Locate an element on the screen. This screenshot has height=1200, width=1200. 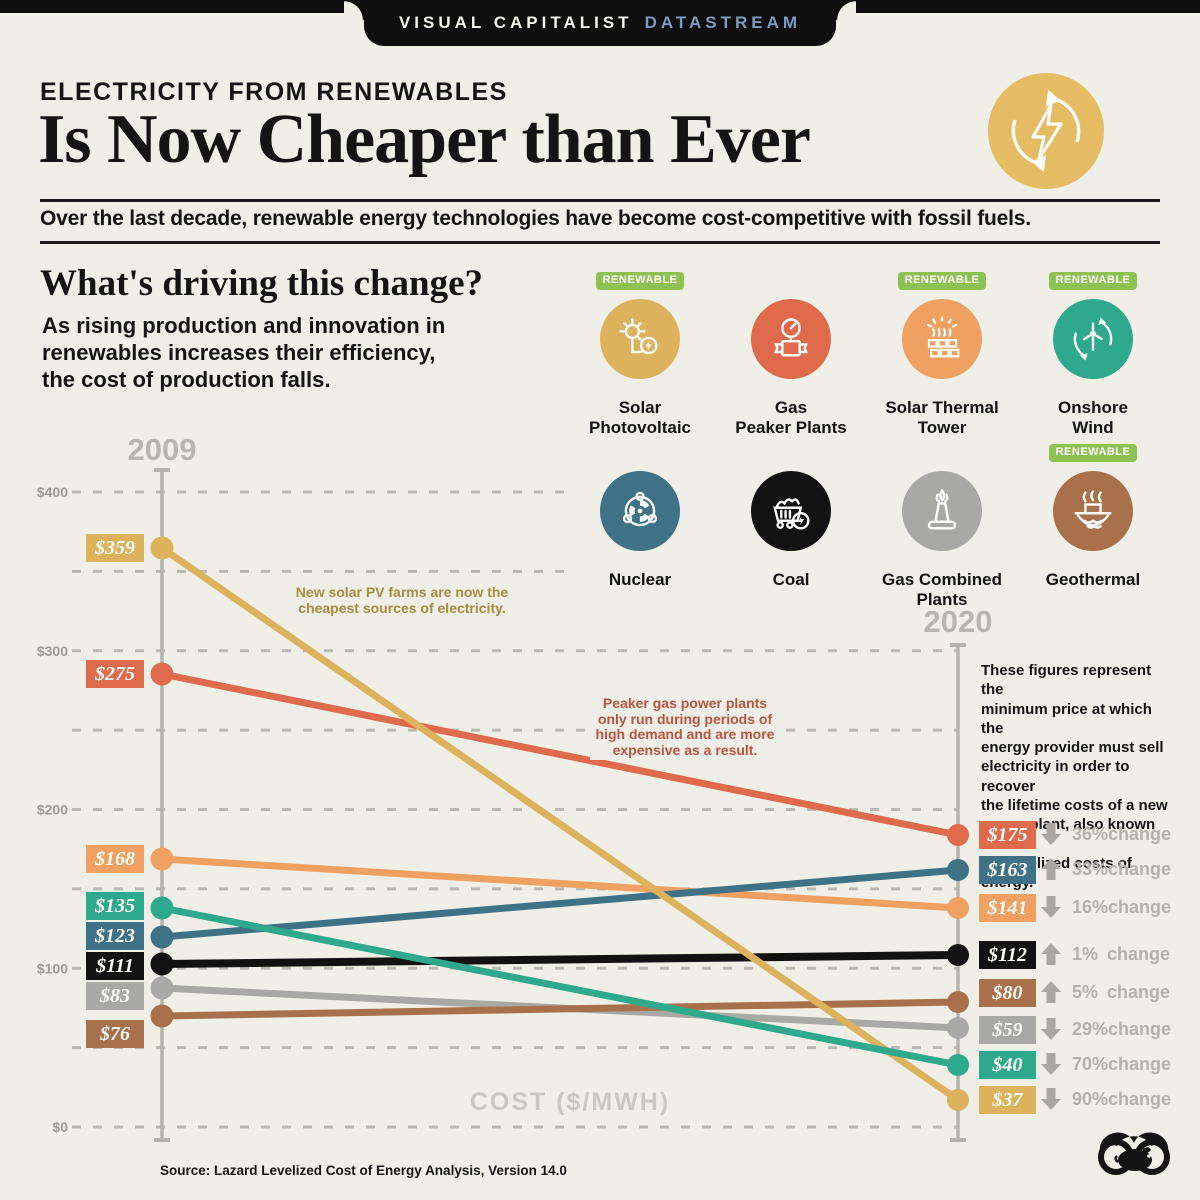
dot-2009-onshore_wind is located at coordinates (162, 908).